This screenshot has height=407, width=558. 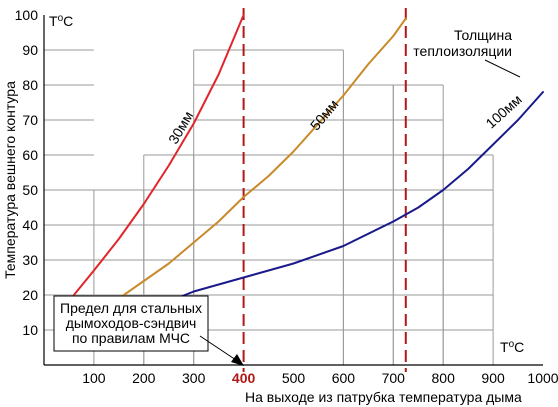 What do you see at coordinates (10, 180) in the screenshot?
I see `y-axis-label: Температура вешнего контура` at bounding box center [10, 180].